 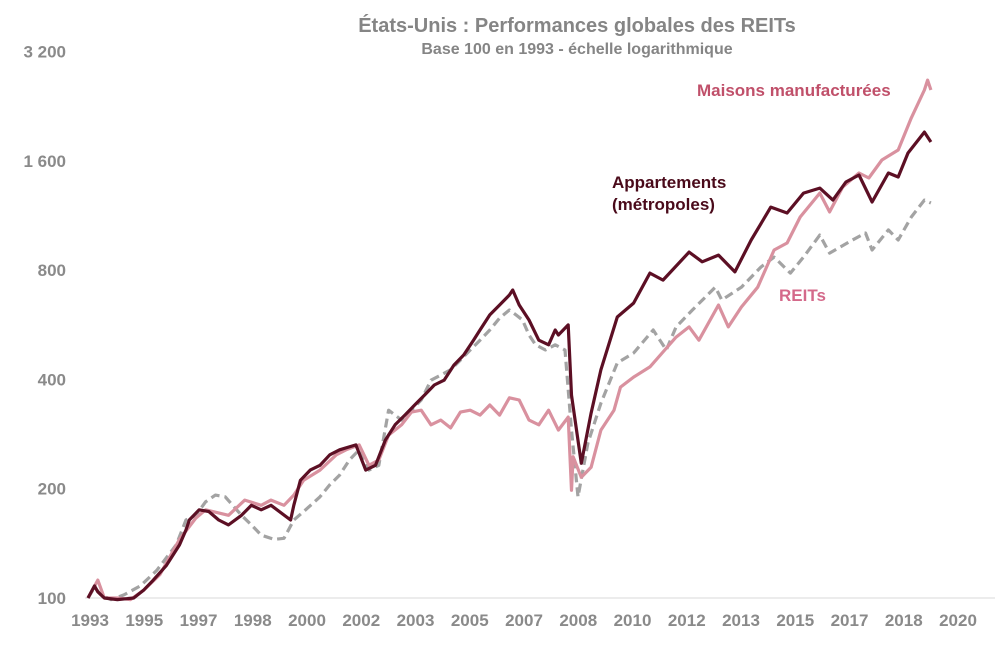 What do you see at coordinates (144, 620) in the screenshot?
I see `x-tick-label: 1995` at bounding box center [144, 620].